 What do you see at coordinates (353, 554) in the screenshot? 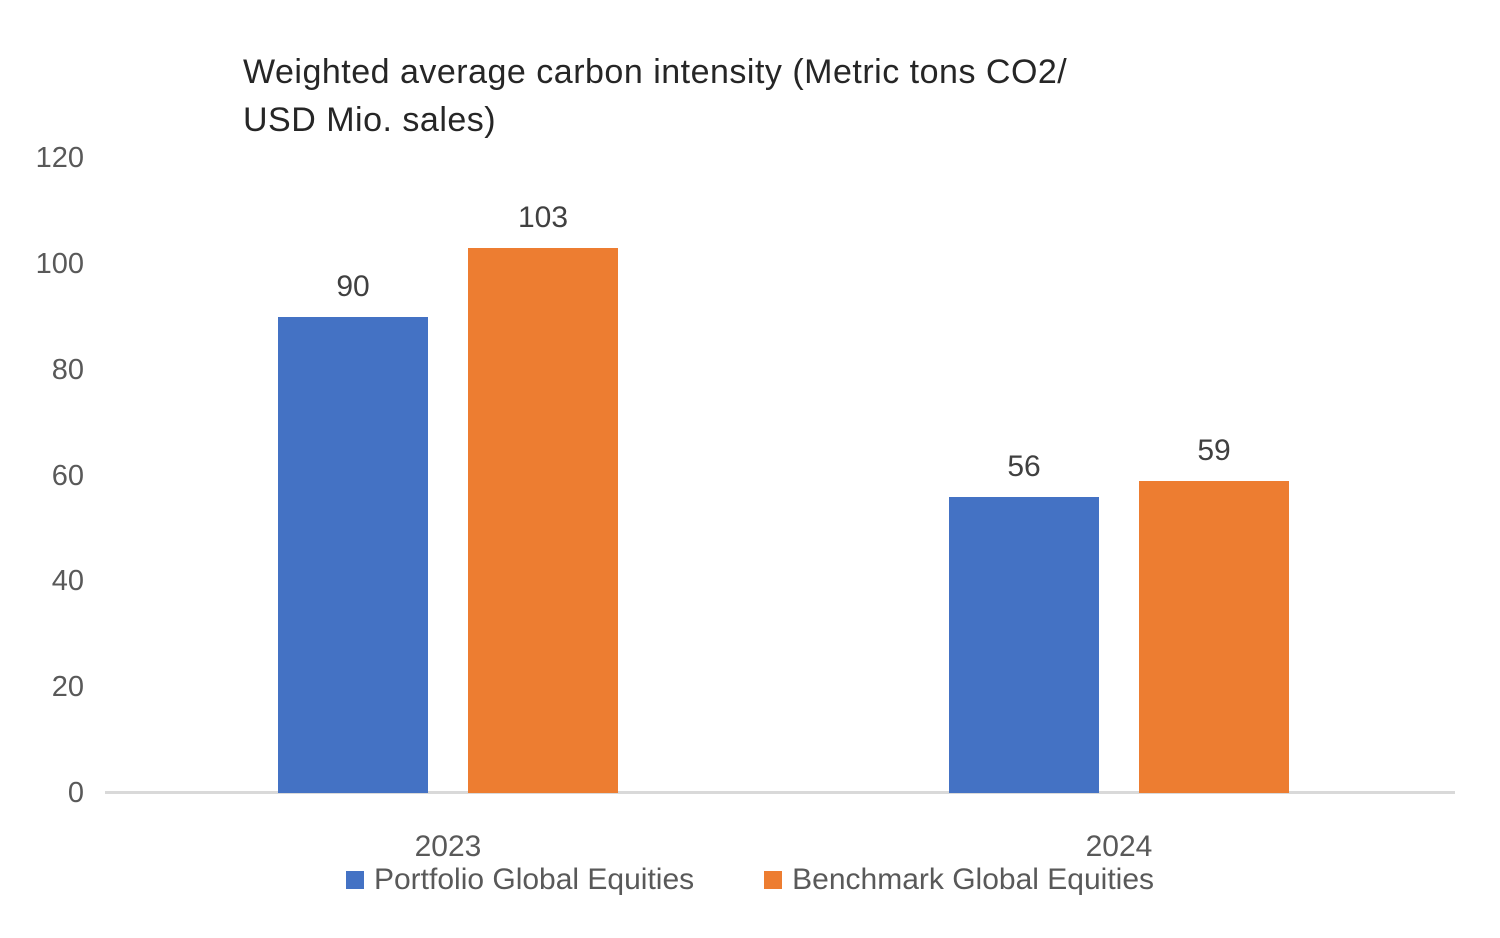
I see `bar-portfolio-2023` at bounding box center [353, 554].